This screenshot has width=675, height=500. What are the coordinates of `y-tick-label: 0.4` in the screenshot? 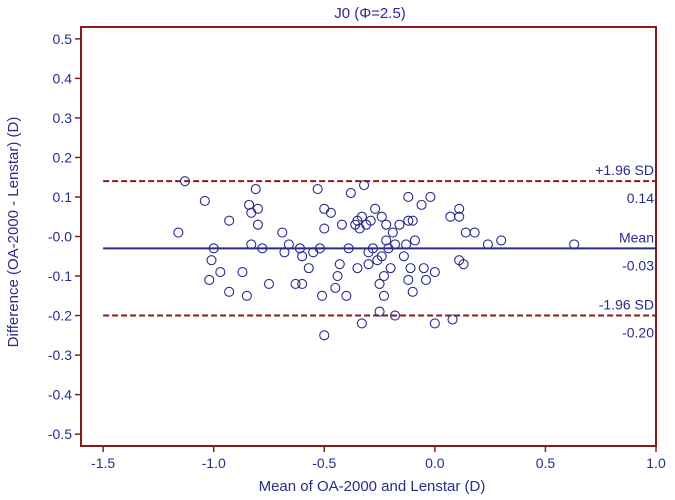 It's located at (63, 78).